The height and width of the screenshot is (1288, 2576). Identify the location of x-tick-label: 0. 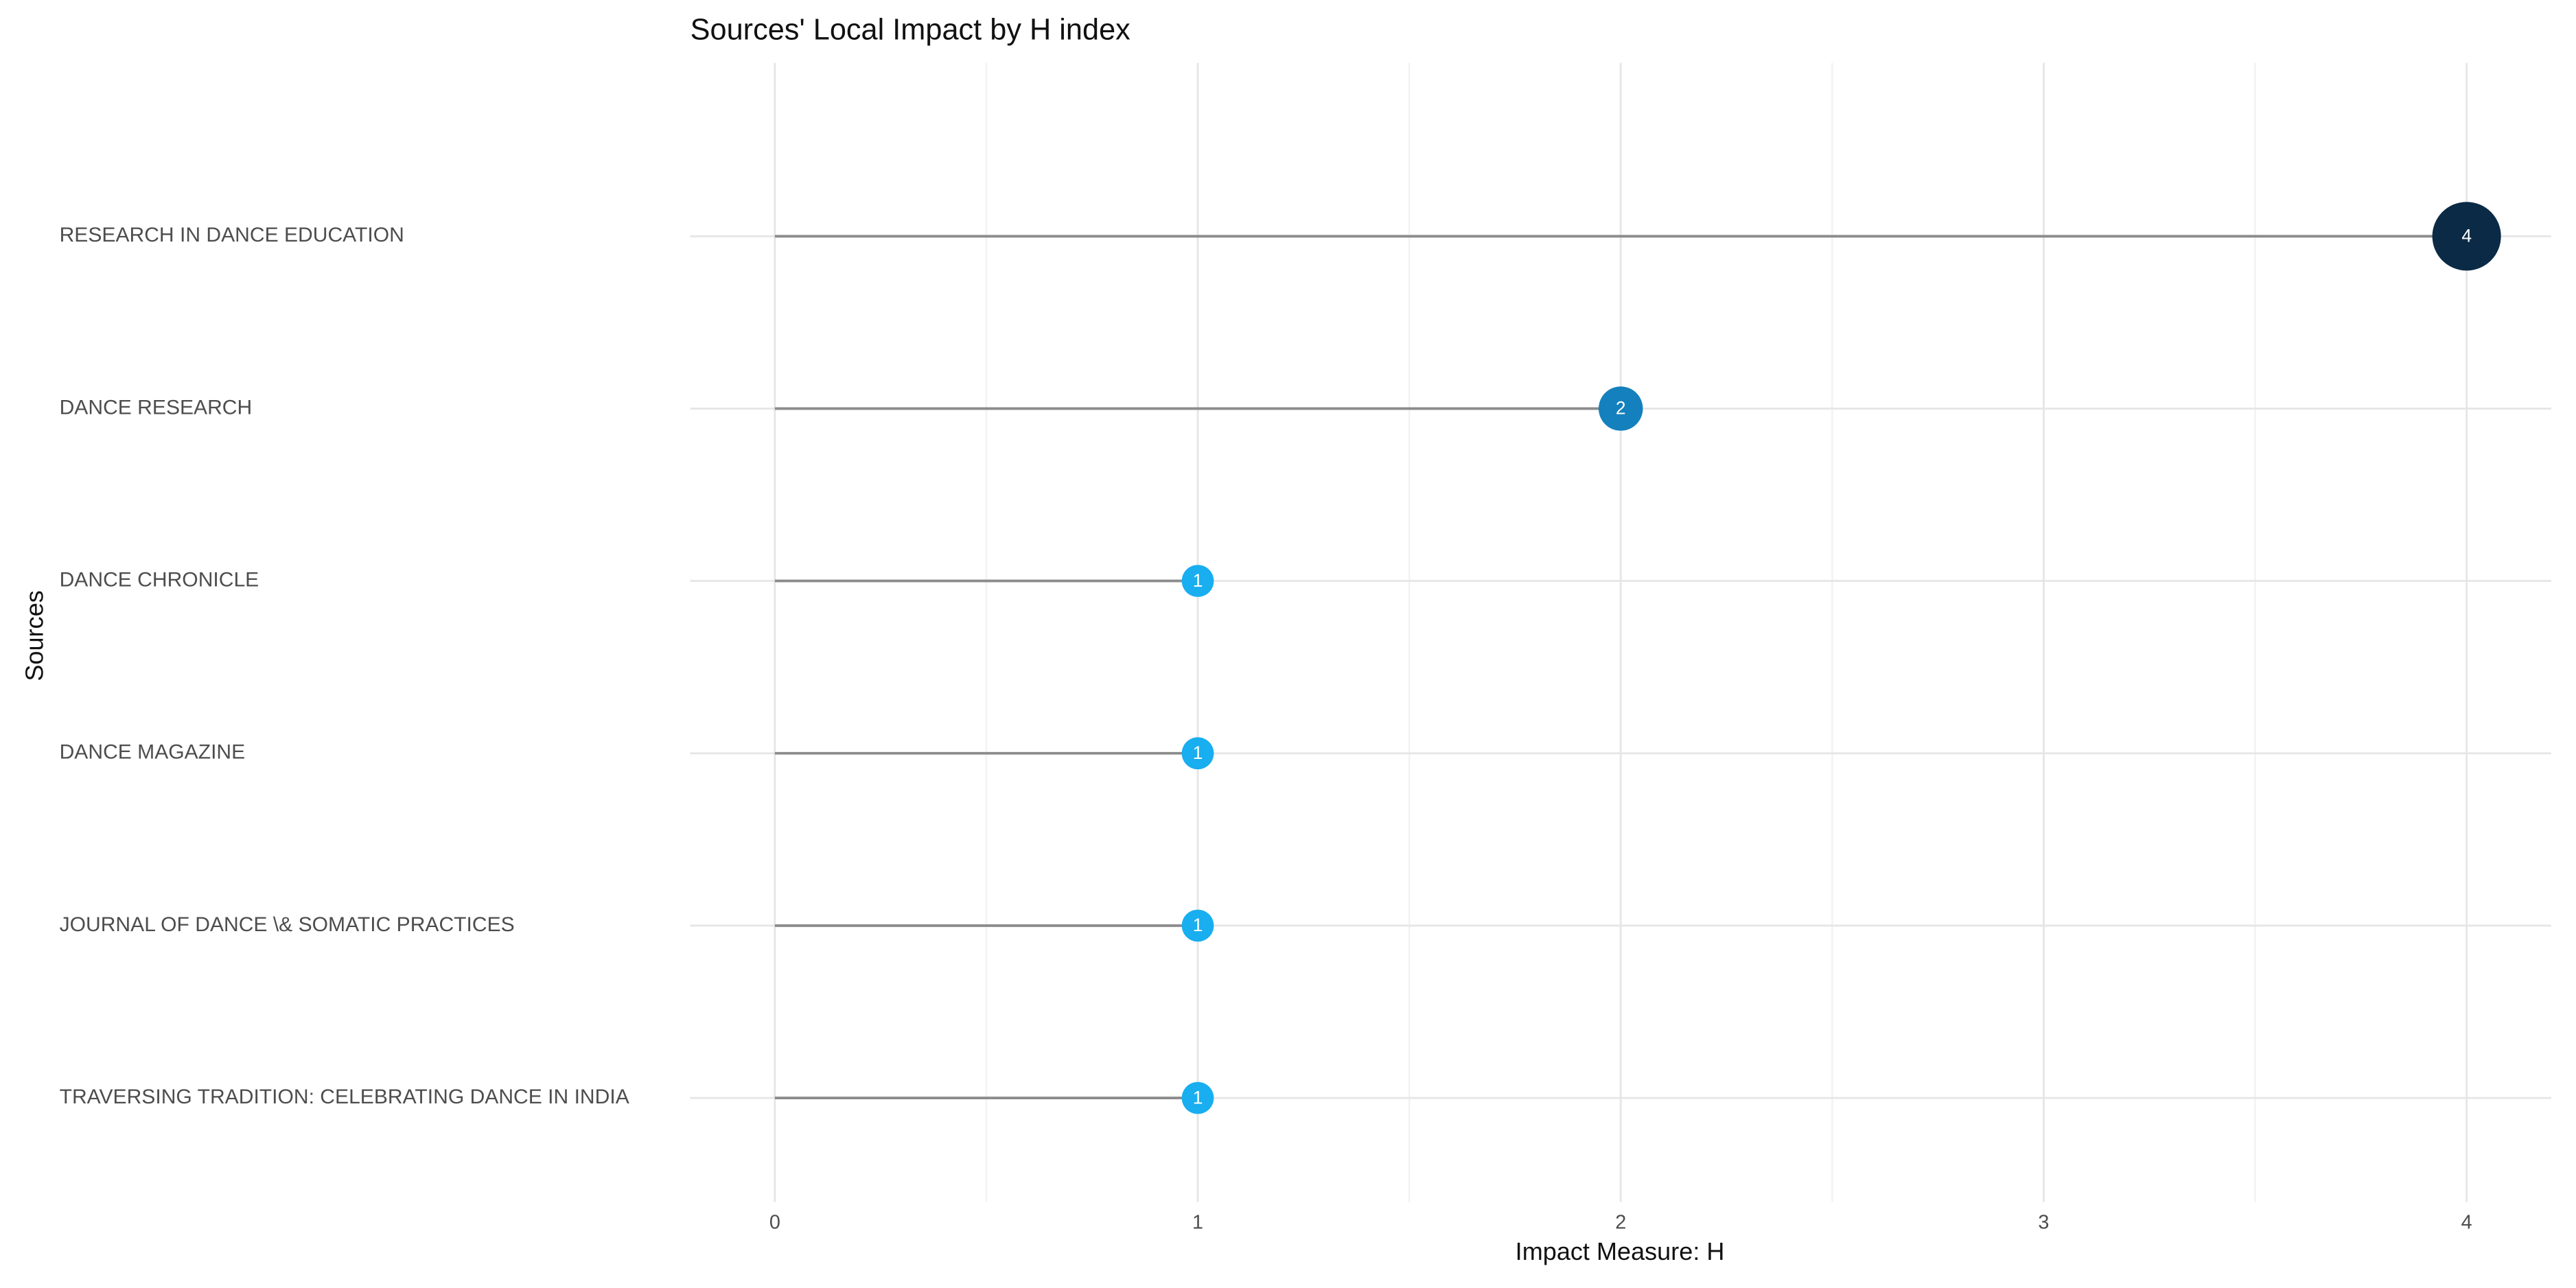
(775, 1223).